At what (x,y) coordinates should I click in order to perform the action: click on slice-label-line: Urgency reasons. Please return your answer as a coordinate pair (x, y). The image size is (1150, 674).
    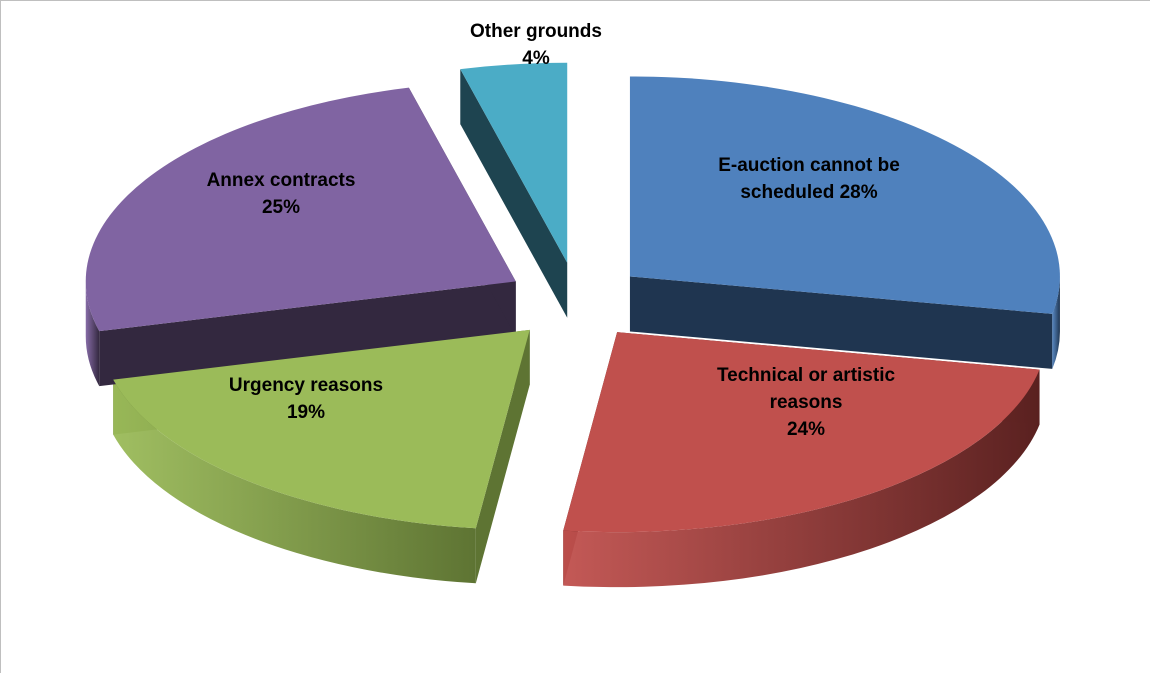
    Looking at the image, I should click on (306, 385).